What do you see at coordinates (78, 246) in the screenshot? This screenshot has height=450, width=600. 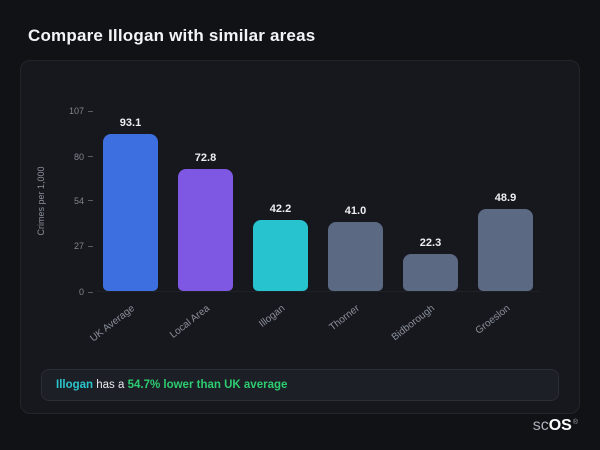 I see `y-tick-label: 27` at bounding box center [78, 246].